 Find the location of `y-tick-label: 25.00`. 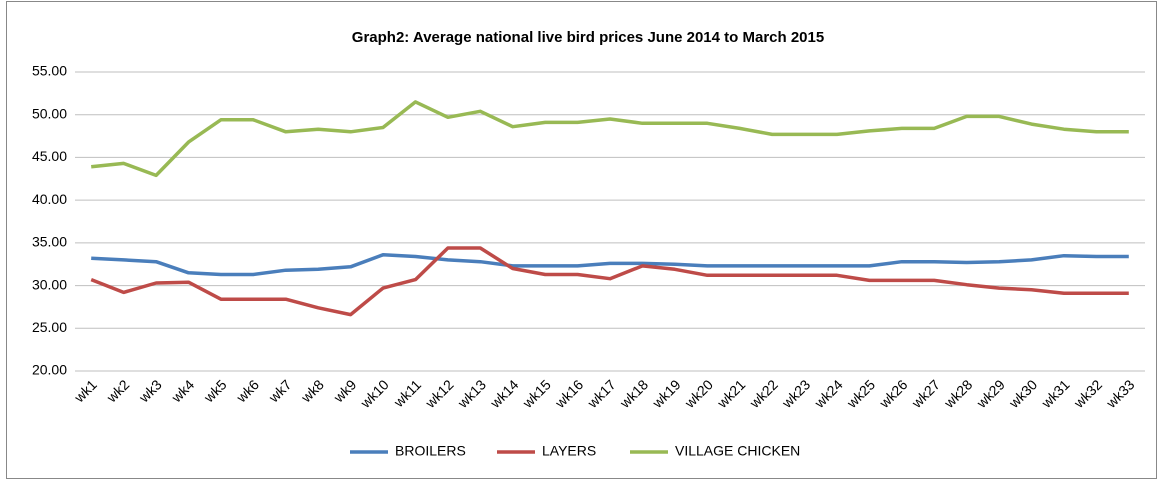

y-tick-label: 25.00 is located at coordinates (49, 327).